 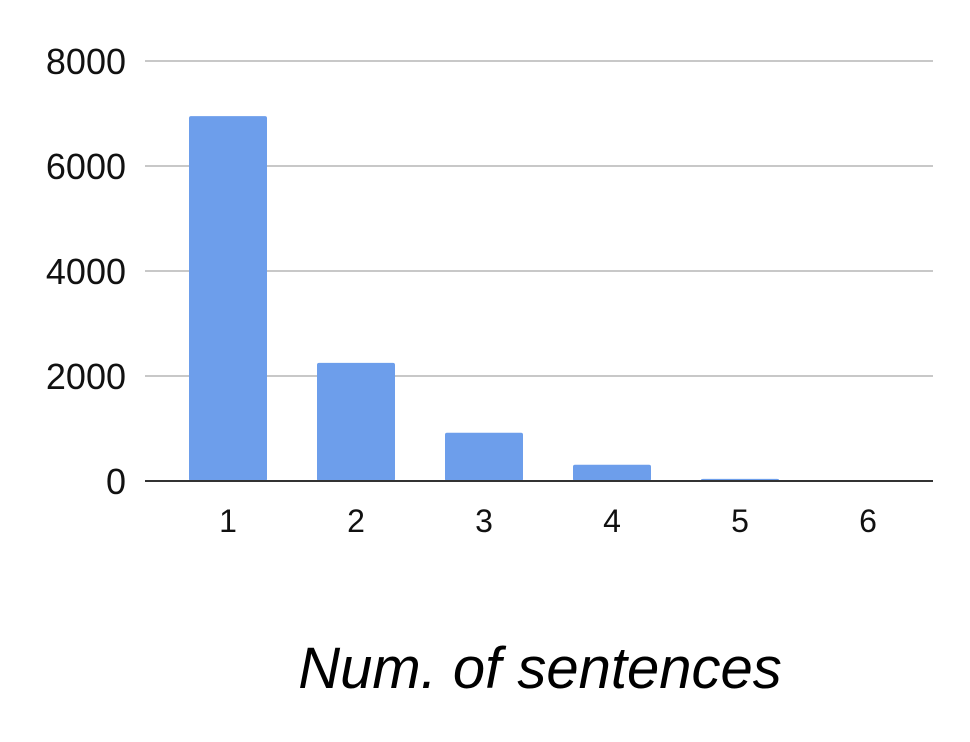 What do you see at coordinates (868, 521) in the screenshot?
I see `x-tick-label: 6` at bounding box center [868, 521].